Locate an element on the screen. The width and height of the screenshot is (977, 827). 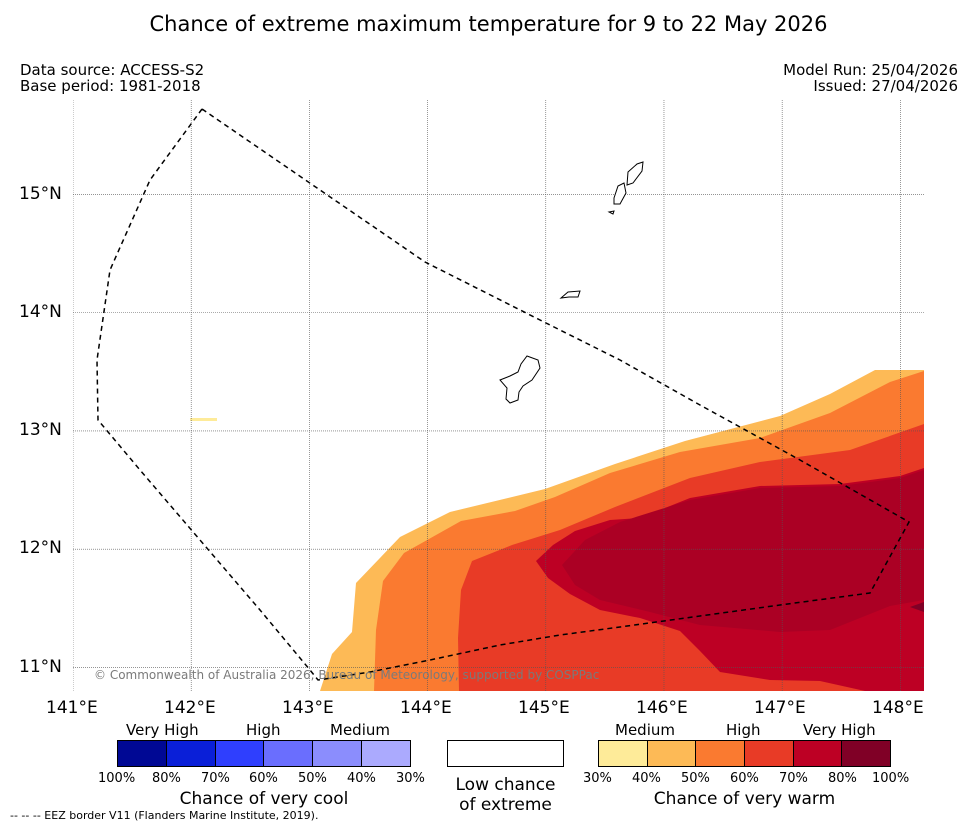
cool-category-very-high: Very High is located at coordinates (162, 730).